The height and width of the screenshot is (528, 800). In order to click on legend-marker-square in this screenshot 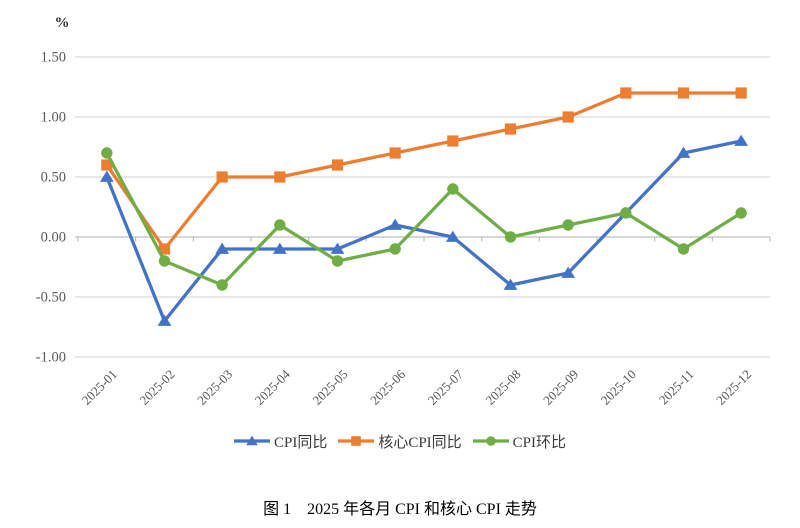, I will do `click(356, 441)`.